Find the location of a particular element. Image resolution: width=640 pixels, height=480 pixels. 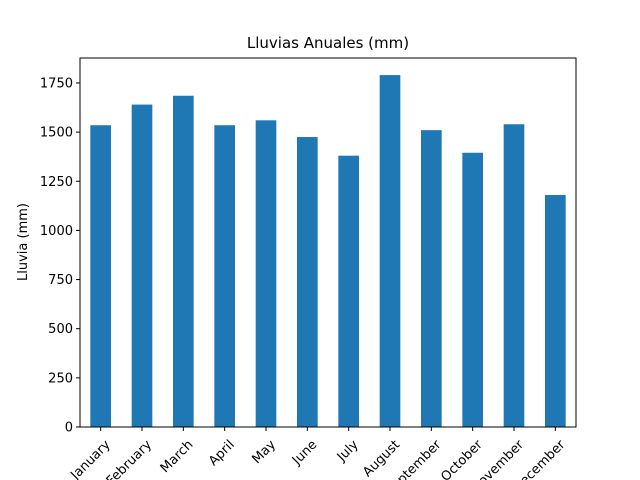

bar-august is located at coordinates (390, 251).